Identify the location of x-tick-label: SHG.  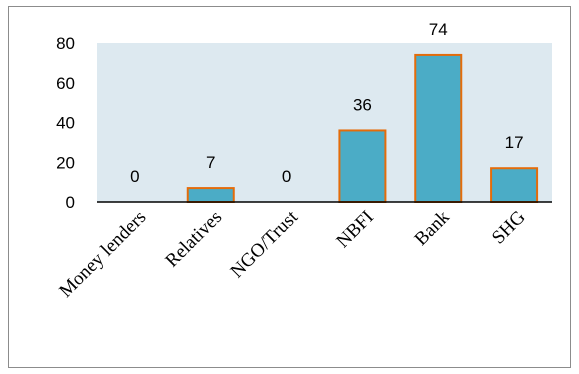
(509, 227).